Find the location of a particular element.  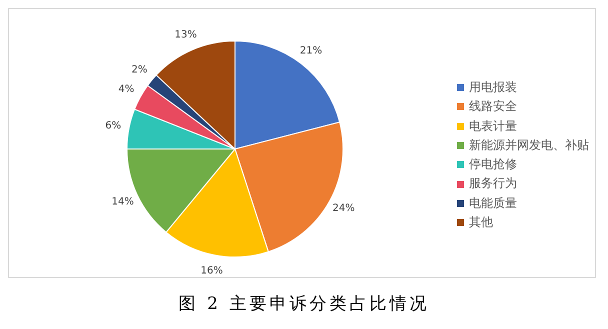

data-label: 4% is located at coordinates (126, 89).